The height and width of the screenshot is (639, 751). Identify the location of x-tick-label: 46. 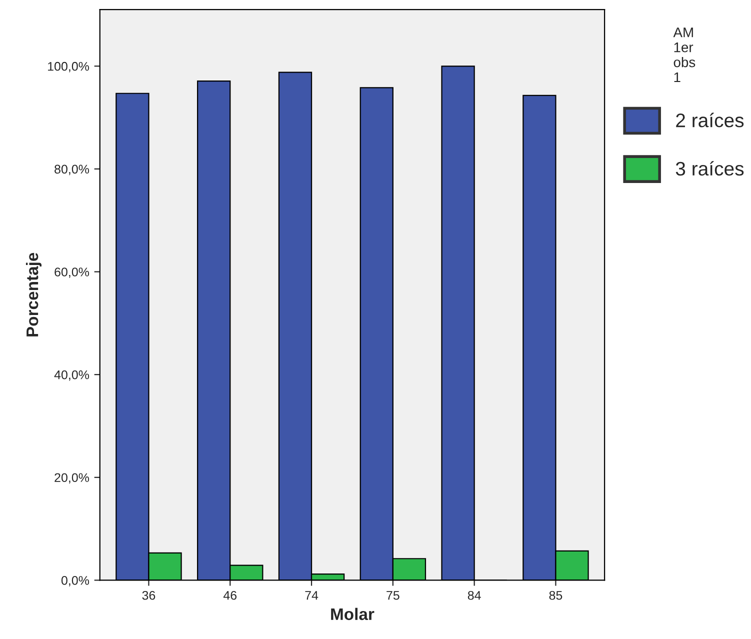
(230, 595).